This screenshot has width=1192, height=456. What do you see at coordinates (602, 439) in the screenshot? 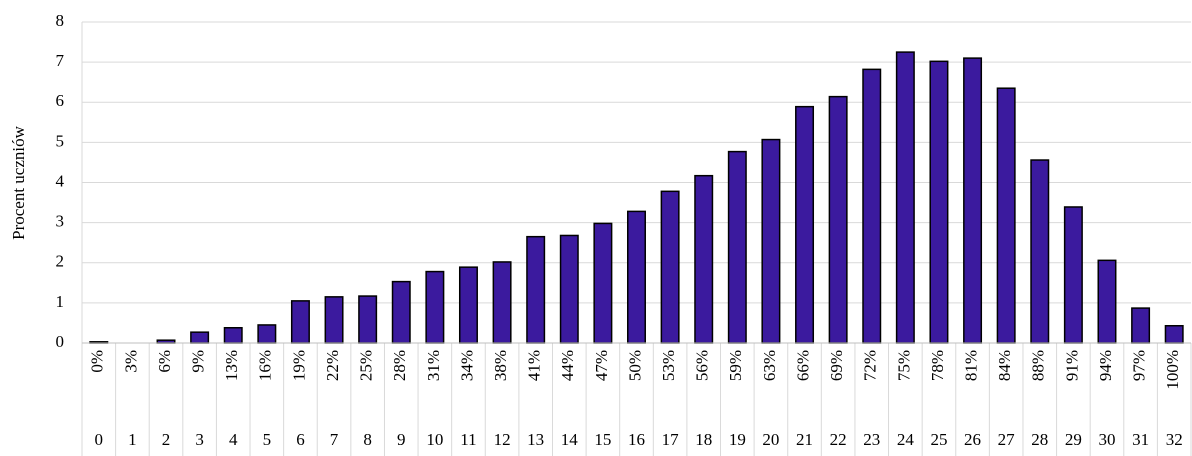
I see `x-tick-label: 15` at bounding box center [602, 439].